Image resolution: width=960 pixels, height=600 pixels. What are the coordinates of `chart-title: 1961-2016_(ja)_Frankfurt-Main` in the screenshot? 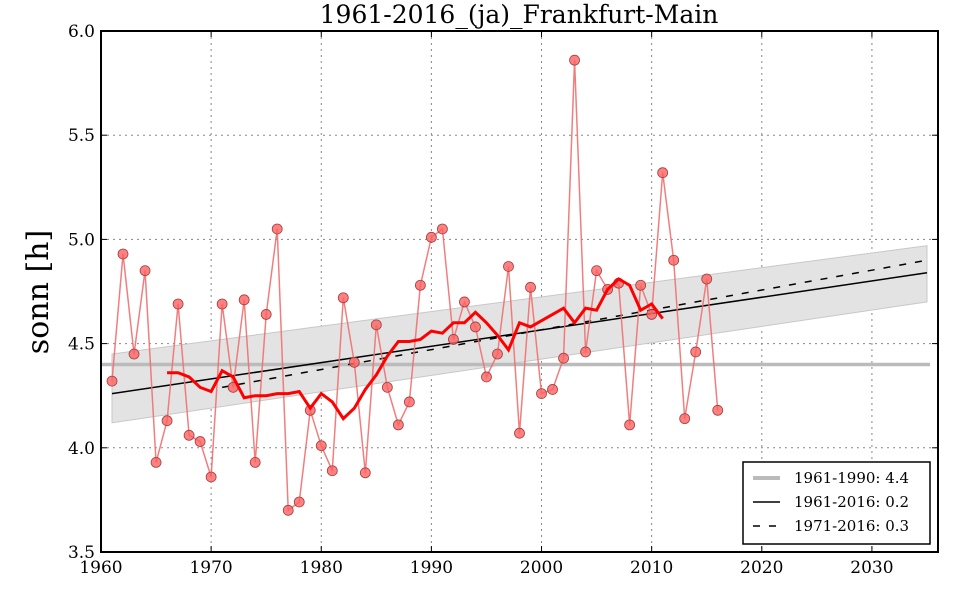 It's located at (519, 14).